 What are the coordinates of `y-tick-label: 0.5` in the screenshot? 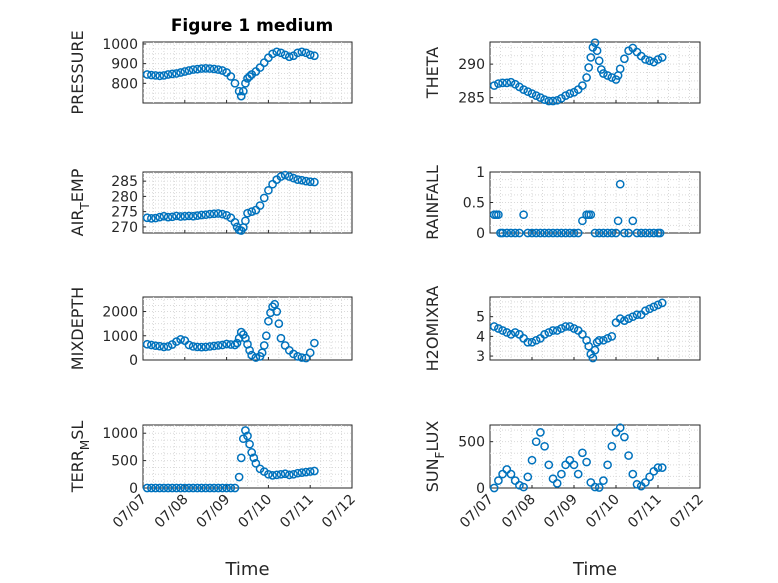 It's located at (474, 204).